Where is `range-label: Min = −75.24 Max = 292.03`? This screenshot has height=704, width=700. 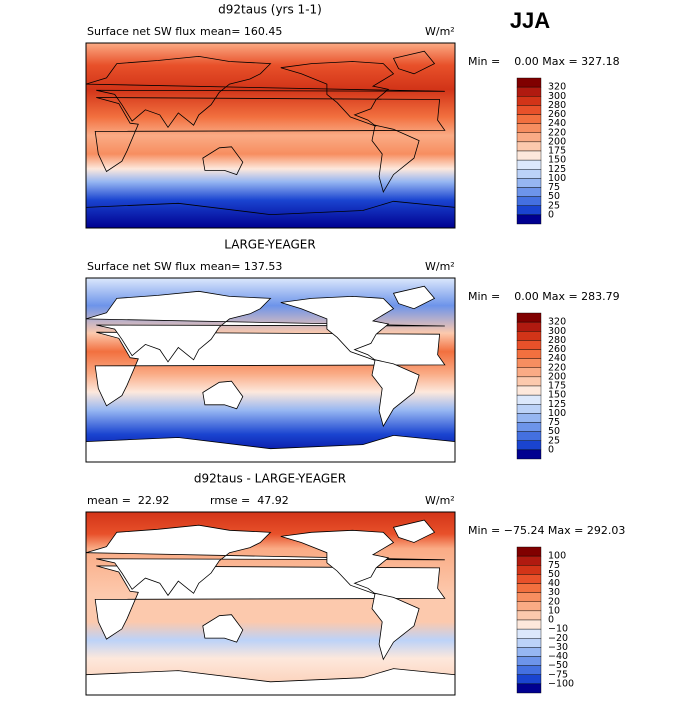
range-label: Min = −75.24 Max = 292.03 is located at coordinates (546, 530).